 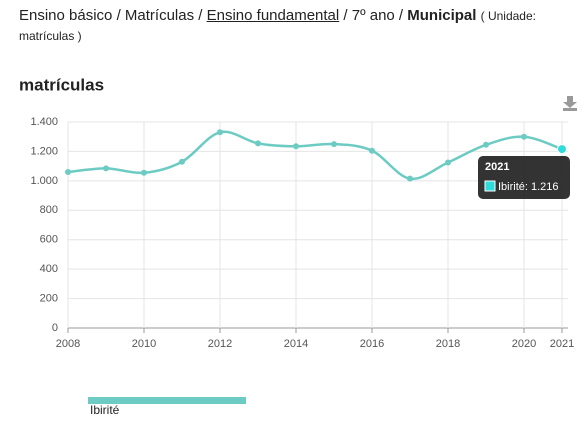 What do you see at coordinates (167, 400) in the screenshot?
I see `legend-swatch` at bounding box center [167, 400].